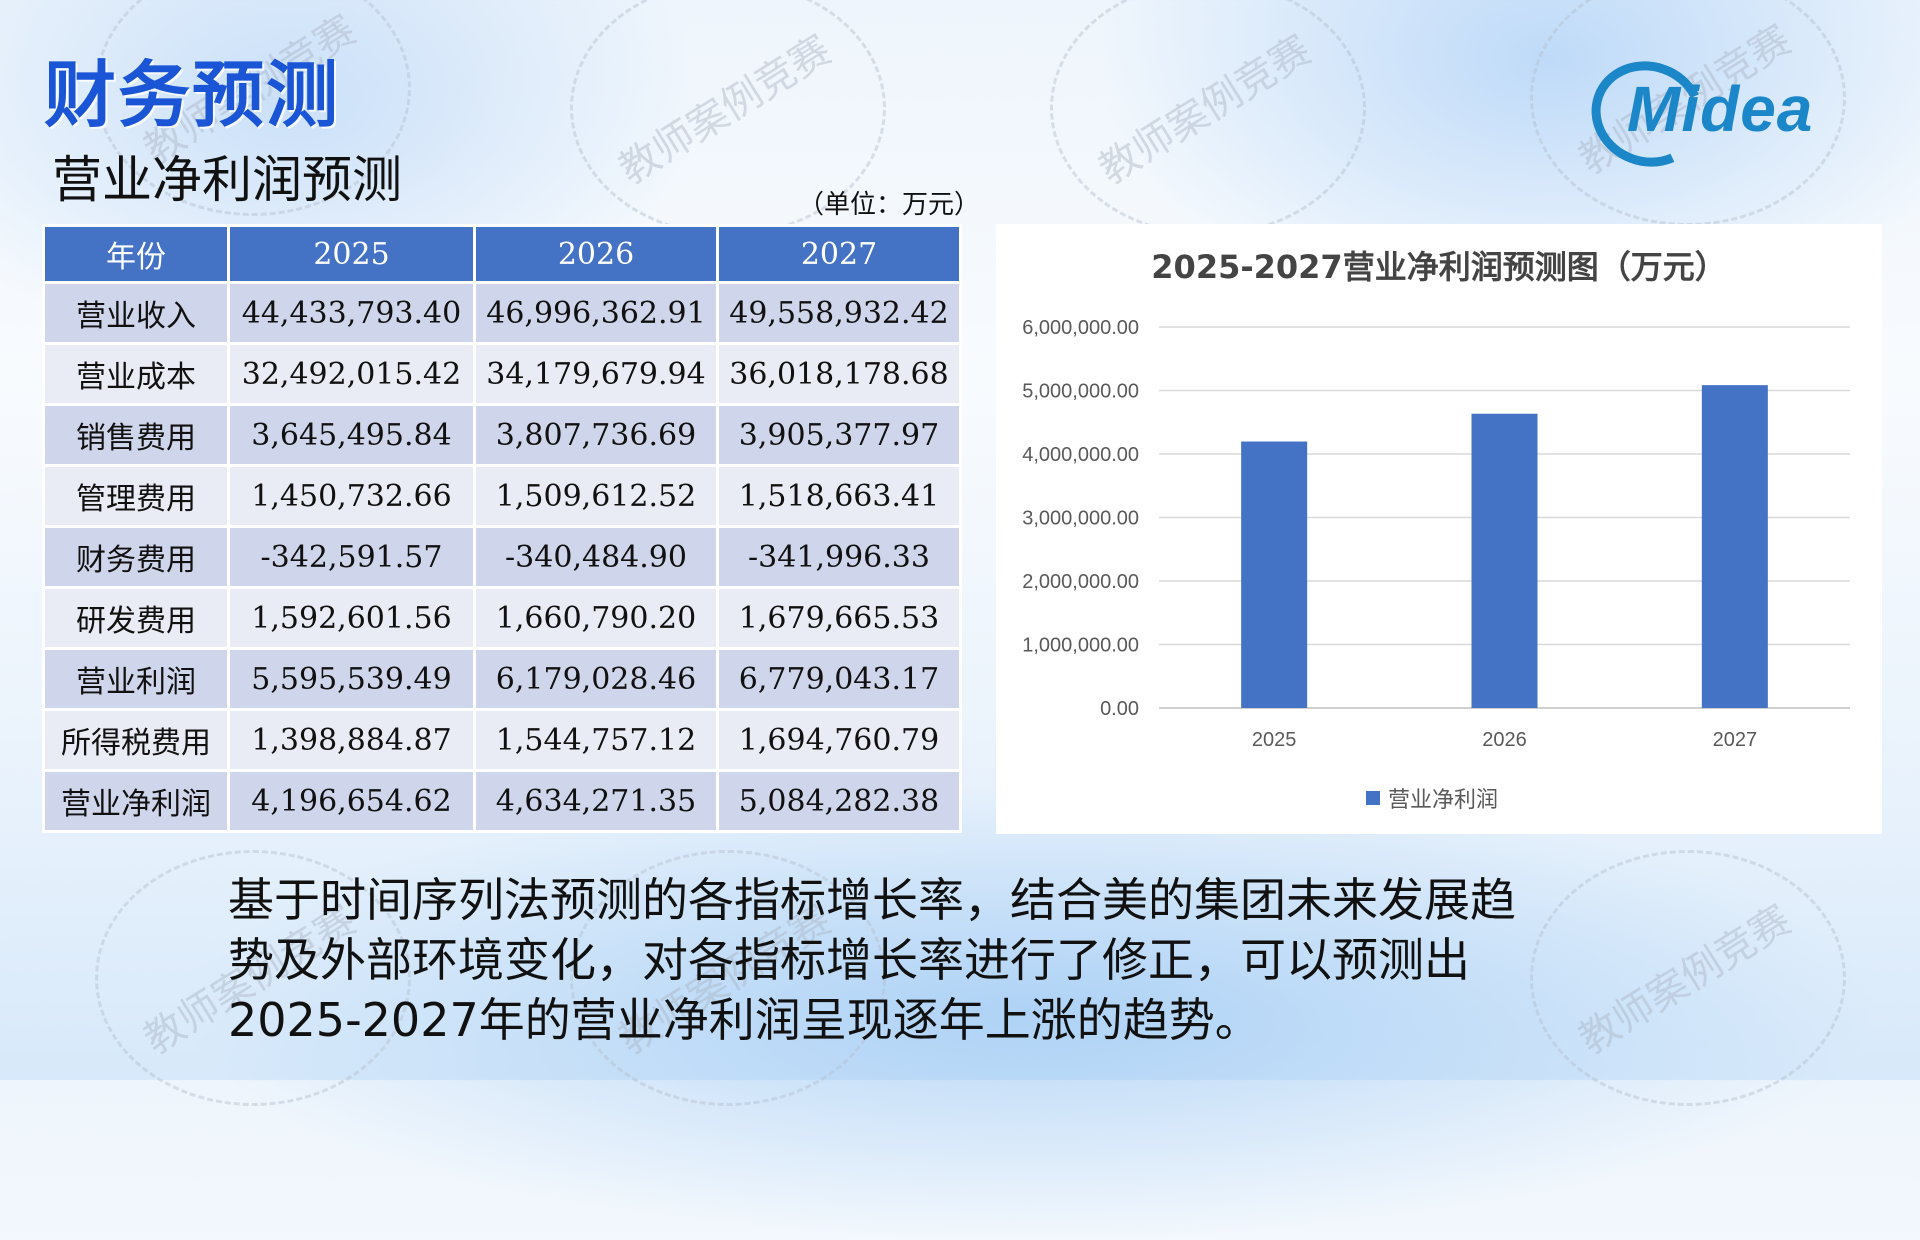  What do you see at coordinates (596, 254) in the screenshot?
I see `table-header-cell: 2026` at bounding box center [596, 254].